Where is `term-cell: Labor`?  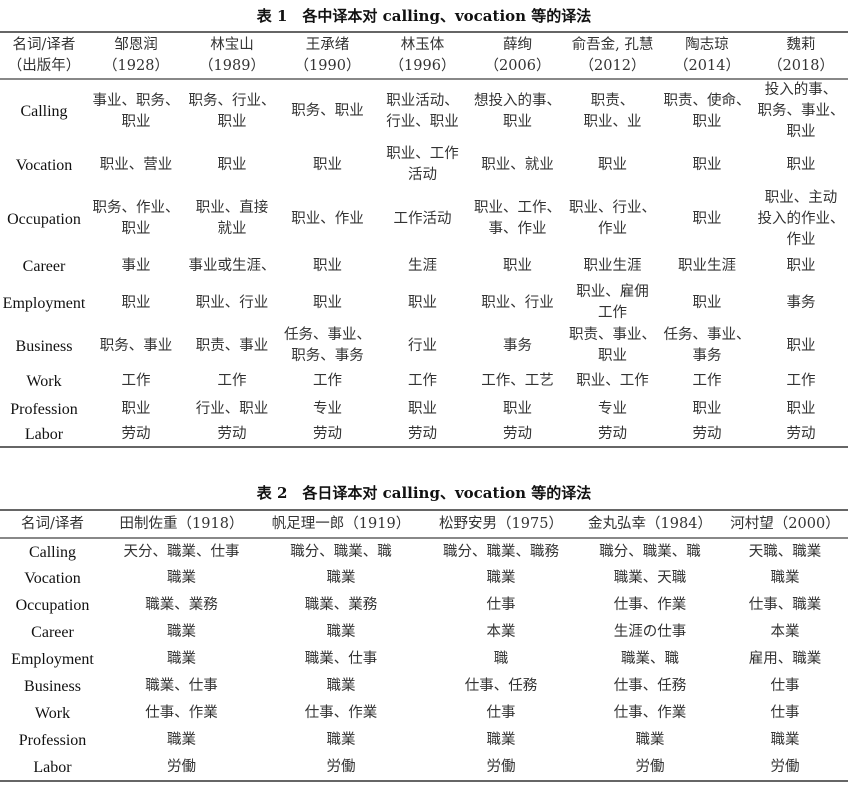
term-cell: Labor is located at coordinates (52, 767).